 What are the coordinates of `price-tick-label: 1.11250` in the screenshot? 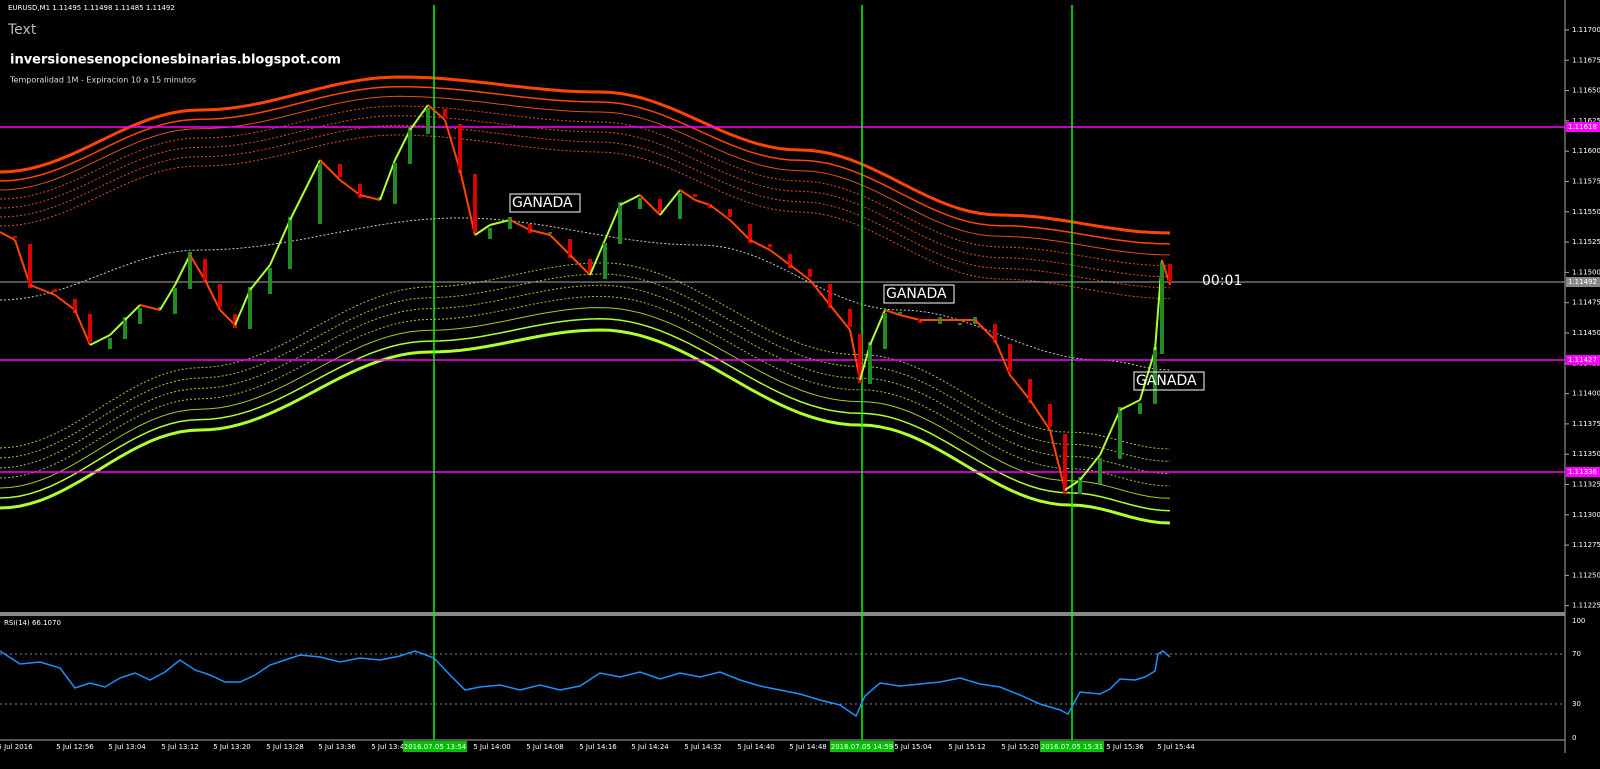 It's located at (1586, 575).